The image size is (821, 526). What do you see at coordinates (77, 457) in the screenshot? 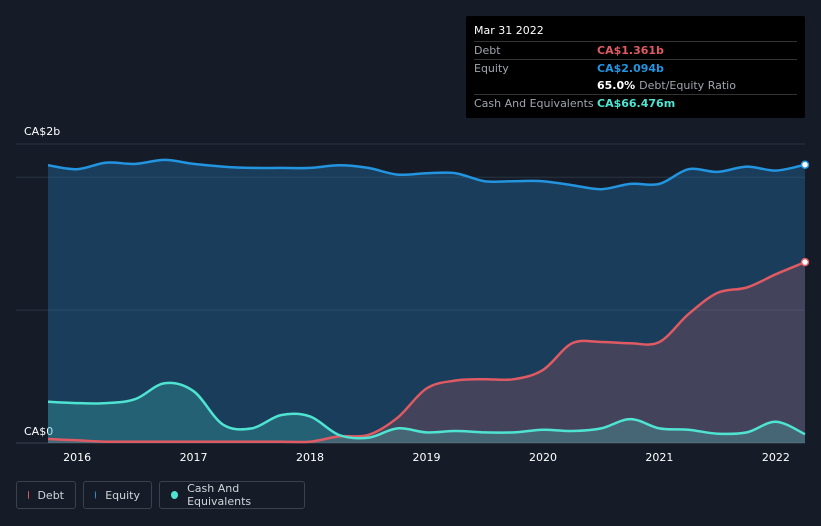
I see `x-tick-label-2016: 2016` at bounding box center [77, 457].